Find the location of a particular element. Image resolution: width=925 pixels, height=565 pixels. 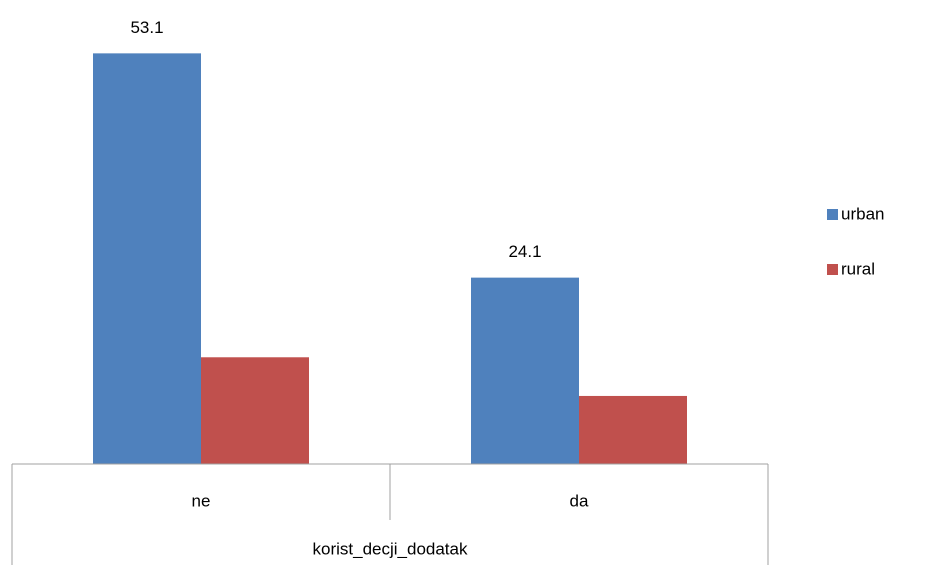

x-tick-label: da is located at coordinates (579, 500).